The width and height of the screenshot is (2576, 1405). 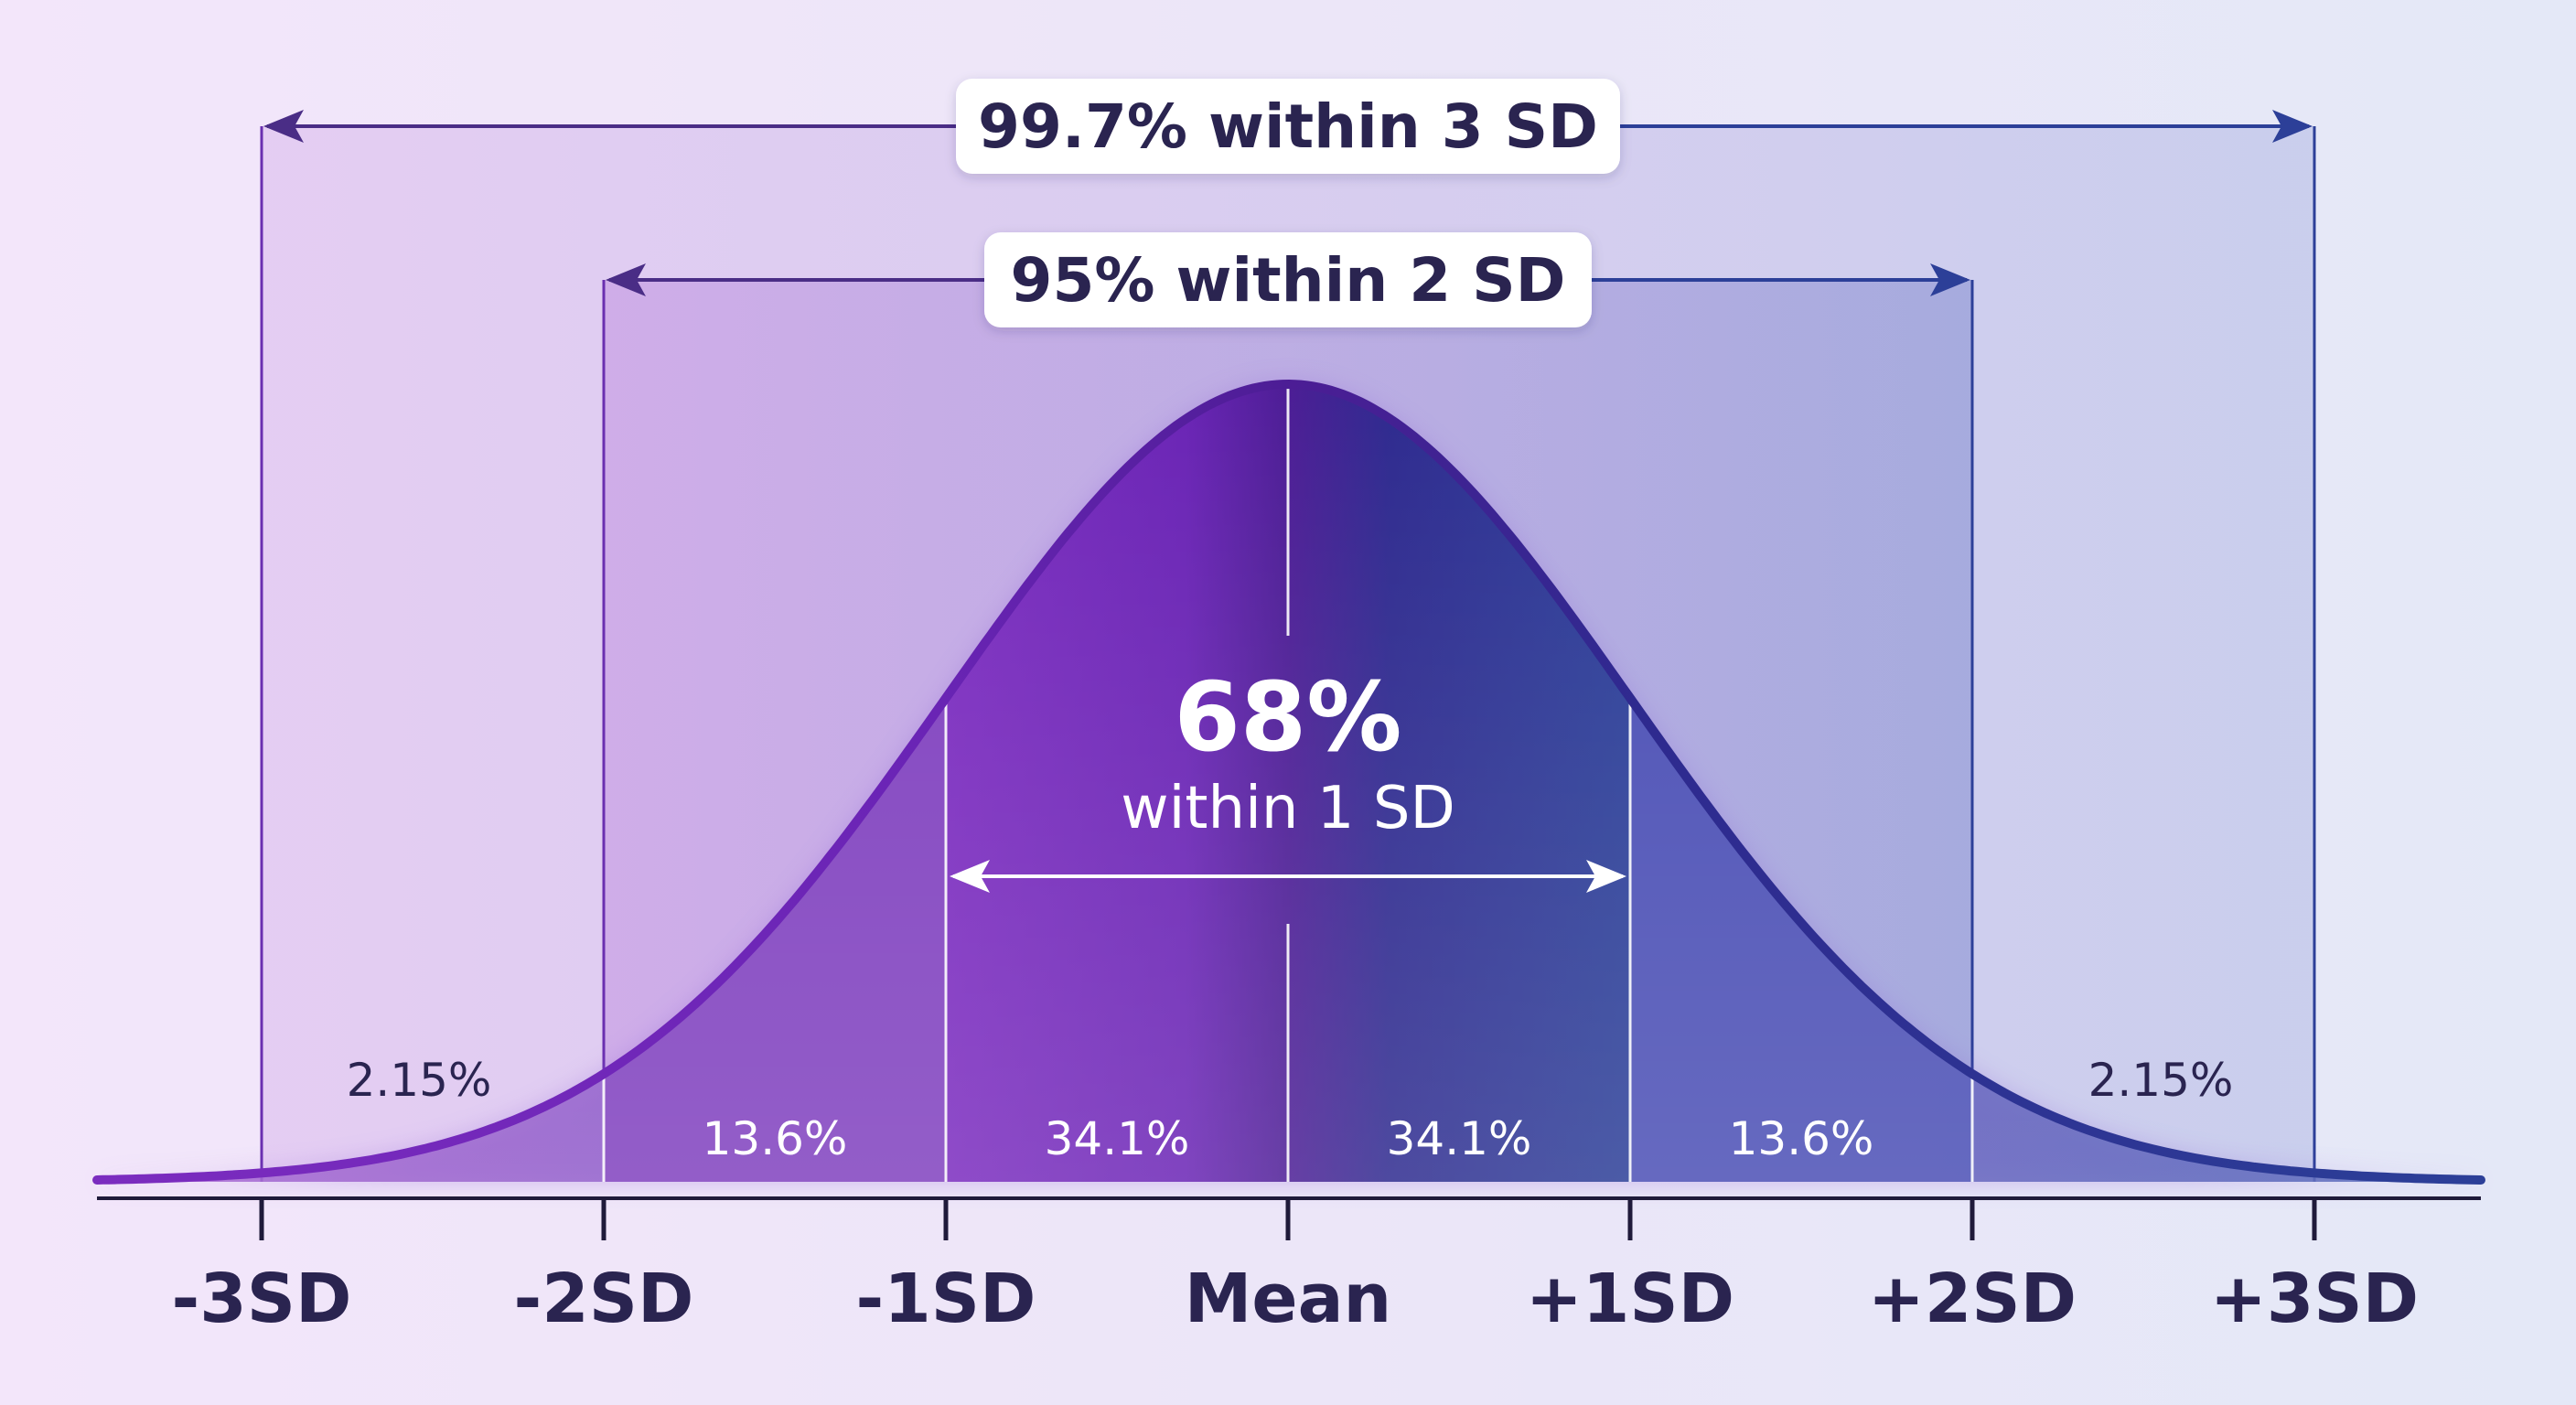 What do you see at coordinates (419, 1080) in the screenshot?
I see `segment-label-0: 2.15%` at bounding box center [419, 1080].